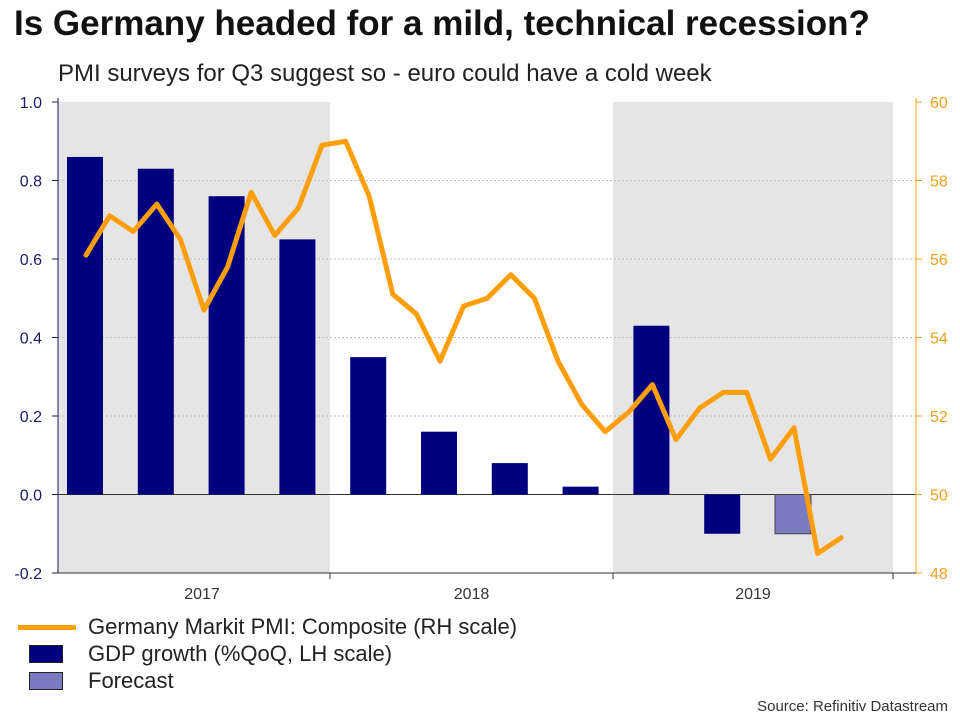 The image size is (960, 720). I want to click on legend-item-gdp: GDP growth (%QoQ, LH scale), so click(267, 654).